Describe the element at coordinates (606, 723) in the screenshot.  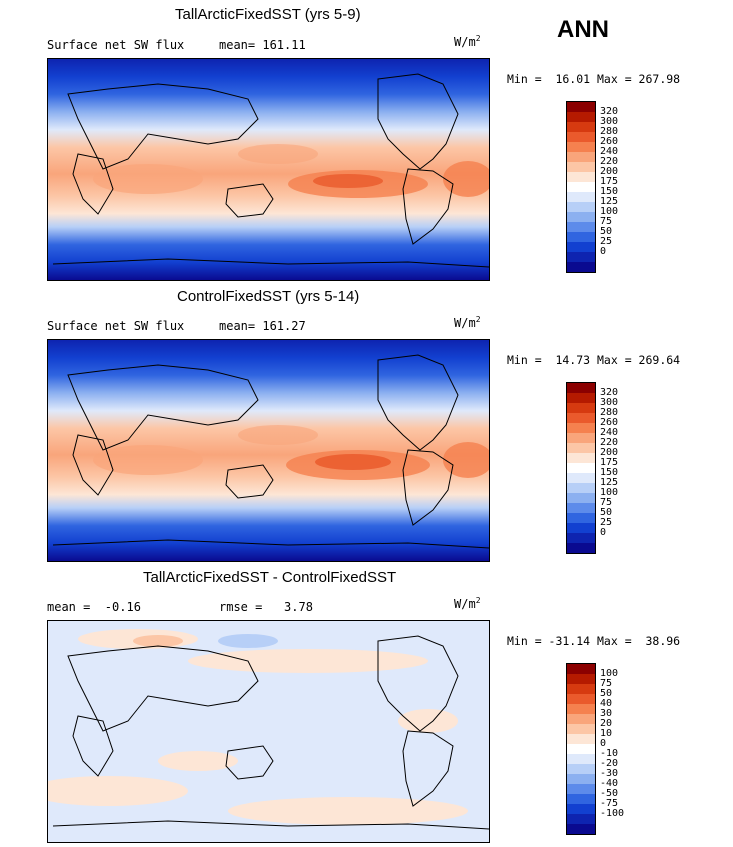
I see `colorbar-tick-label: 20` at that location.